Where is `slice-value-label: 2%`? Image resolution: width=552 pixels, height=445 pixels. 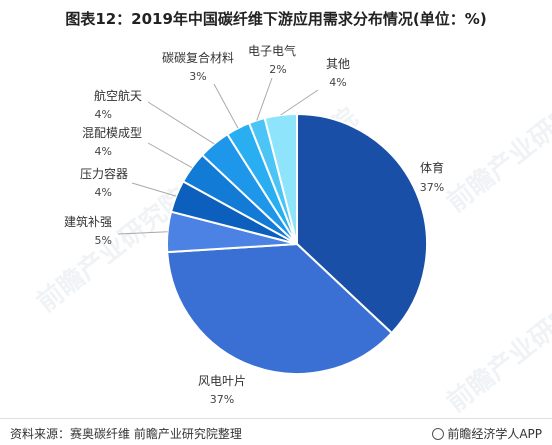
slice-value-label: 2% is located at coordinates (277, 69).